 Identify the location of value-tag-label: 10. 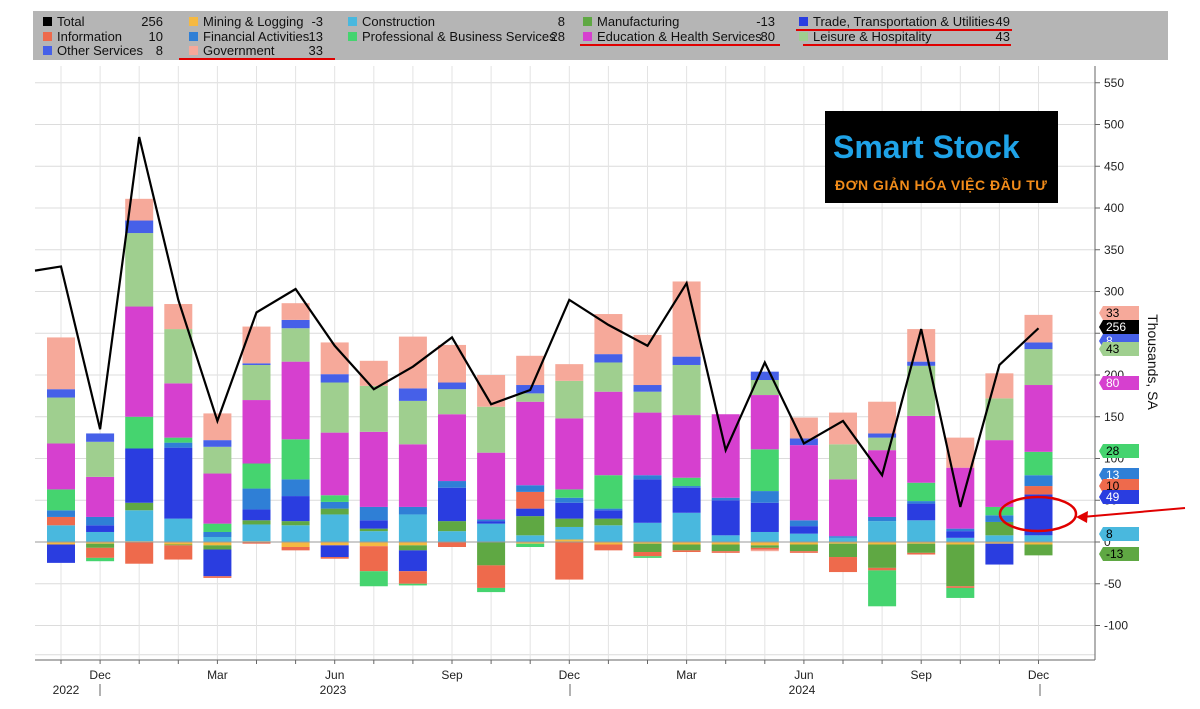
(1113, 486).